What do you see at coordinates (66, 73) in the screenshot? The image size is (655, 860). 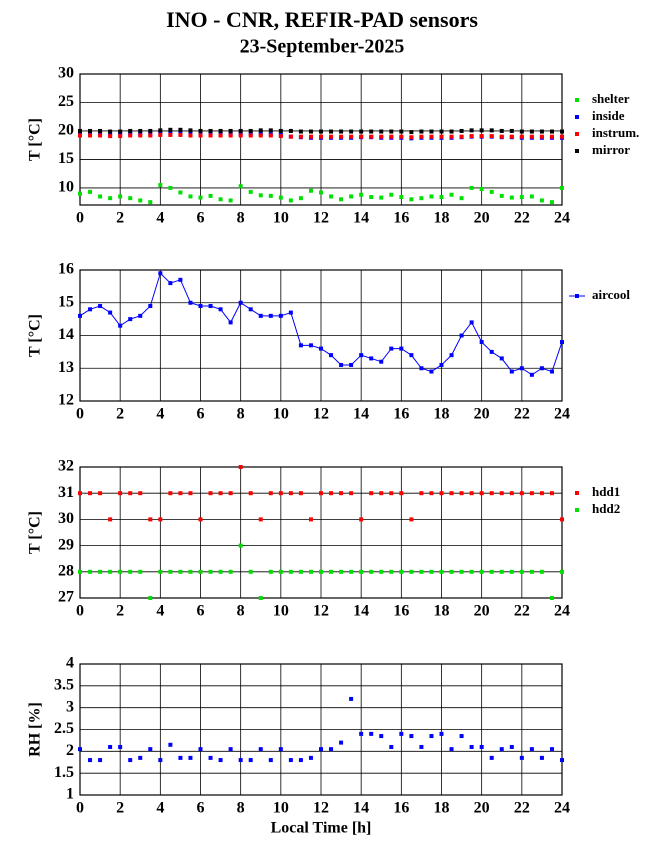 I see `y-tick-label: 30` at bounding box center [66, 73].